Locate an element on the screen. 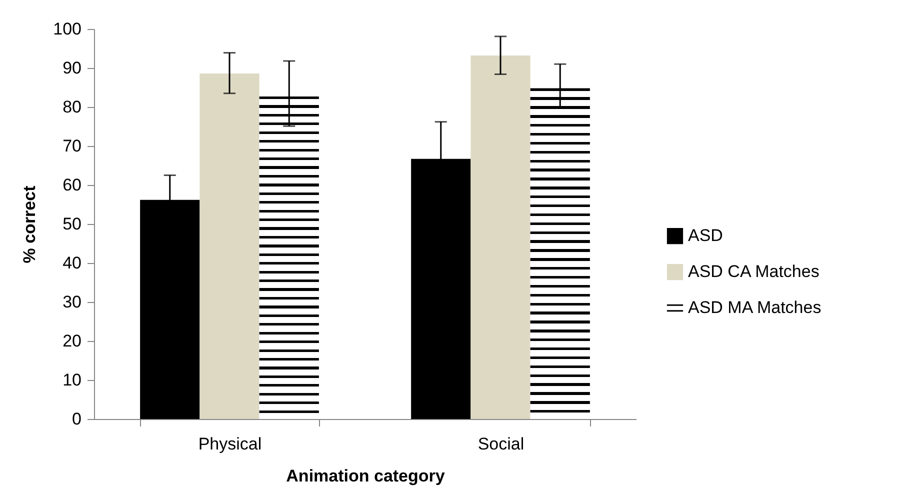  legend-label: ASD MA Matches is located at coordinates (755, 307).